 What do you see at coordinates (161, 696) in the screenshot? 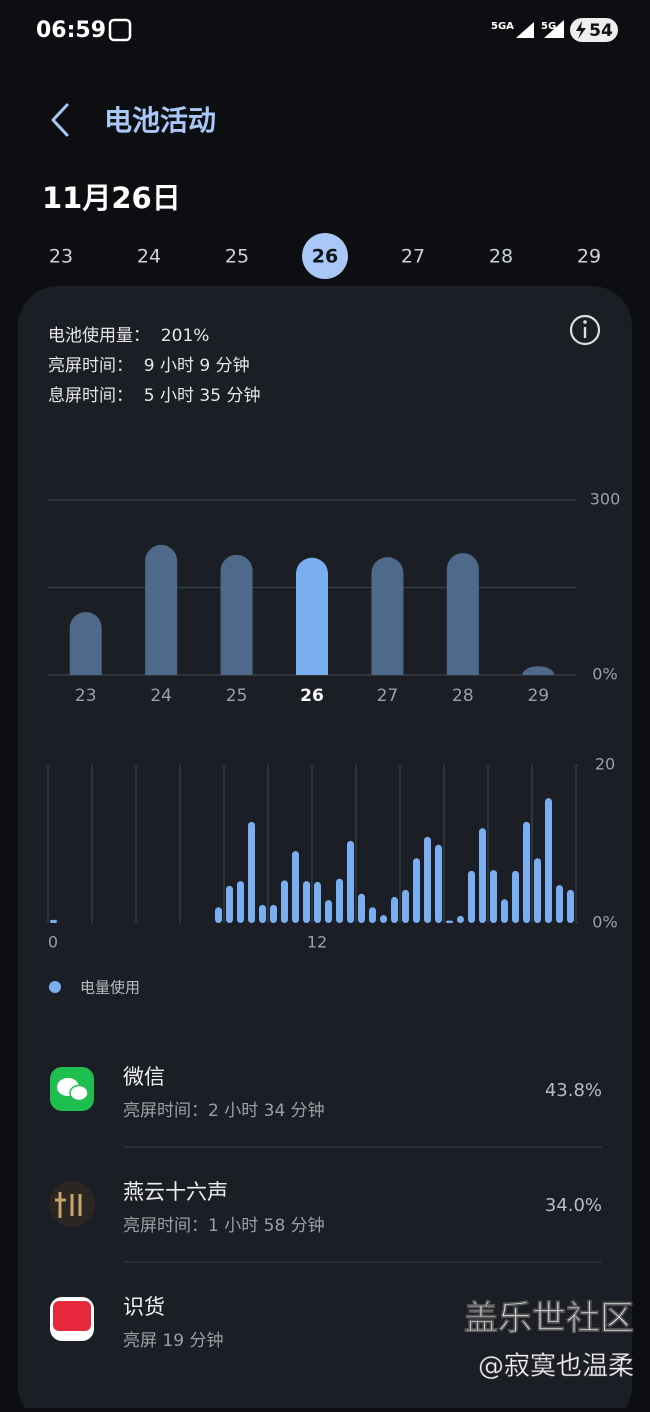
I see `x-tick-label: 24` at bounding box center [161, 696].